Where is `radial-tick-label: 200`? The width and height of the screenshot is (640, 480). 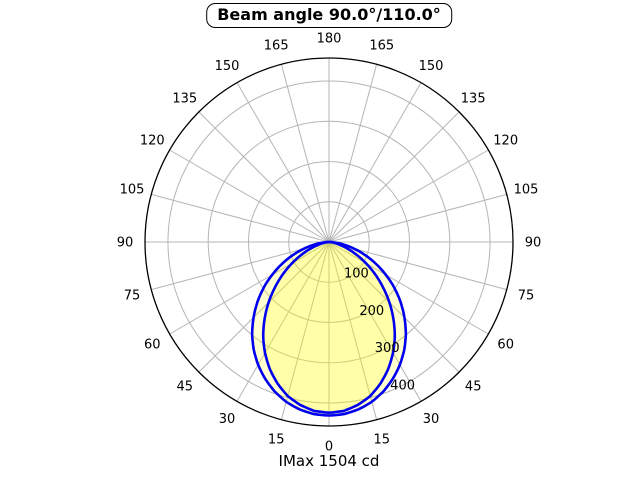
radial-tick-label: 200 is located at coordinates (371, 311).